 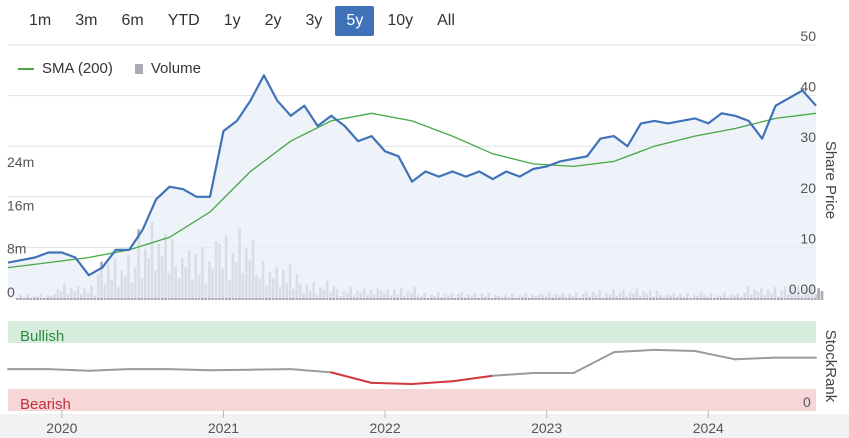 I want to click on price-tick-label: 0.00, so click(x=802, y=289).